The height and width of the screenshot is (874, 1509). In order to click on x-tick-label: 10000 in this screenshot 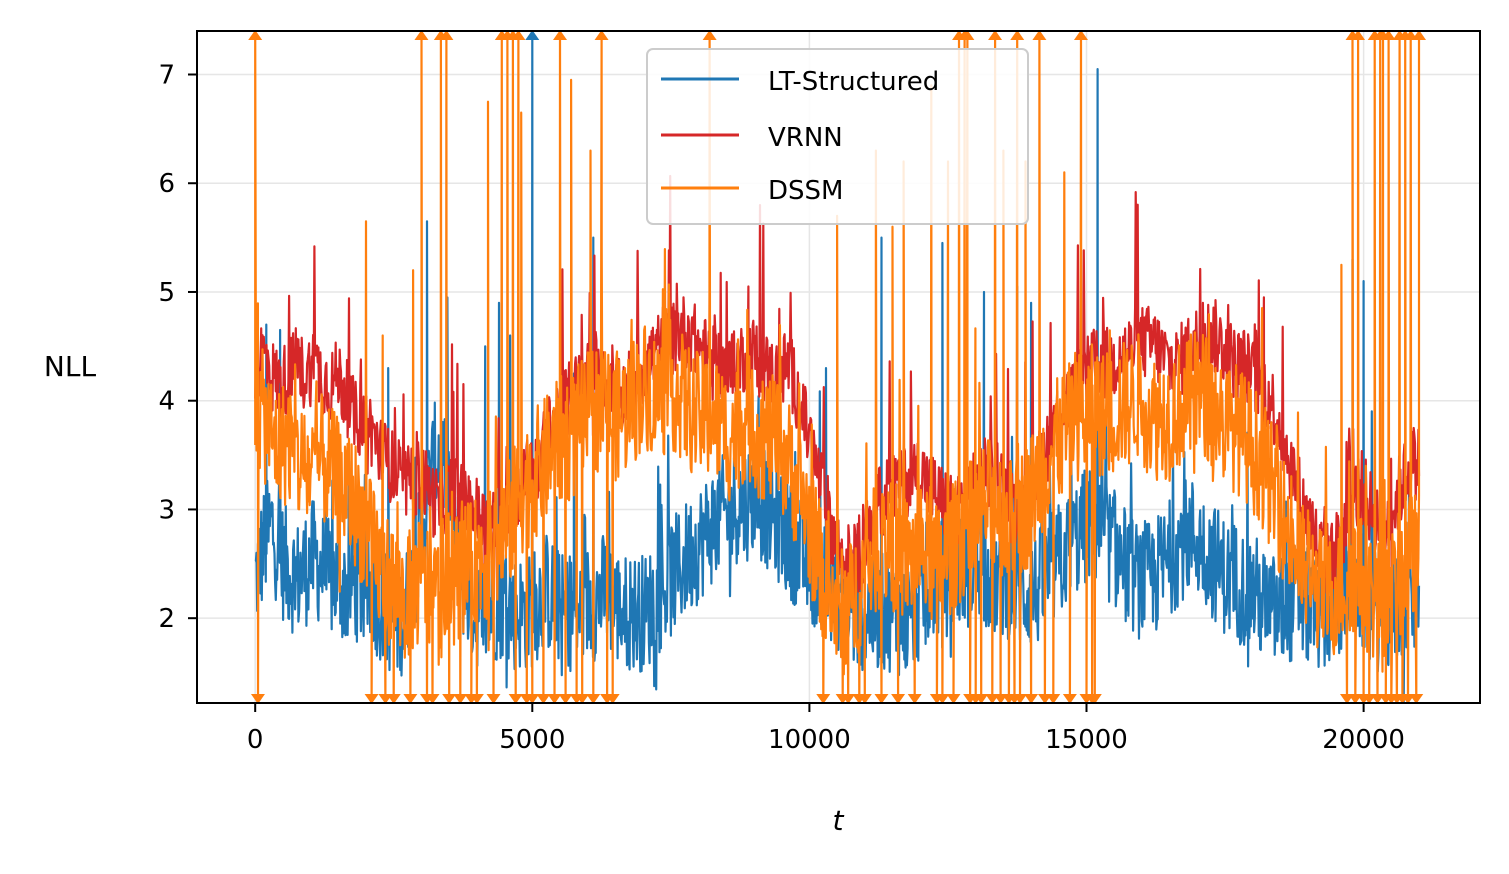, I will do `click(809, 740)`.